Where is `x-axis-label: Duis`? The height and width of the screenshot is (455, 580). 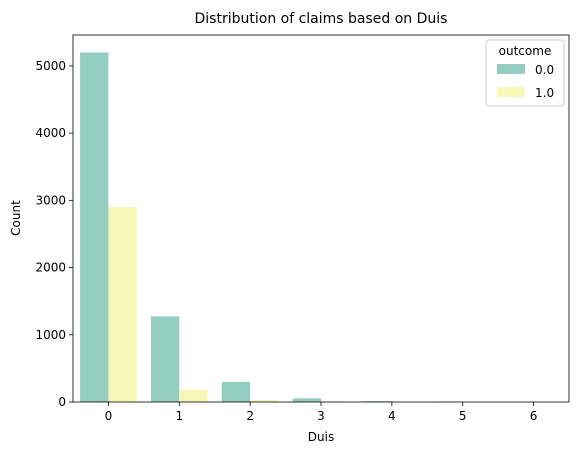
x-axis-label: Duis is located at coordinates (321, 437).